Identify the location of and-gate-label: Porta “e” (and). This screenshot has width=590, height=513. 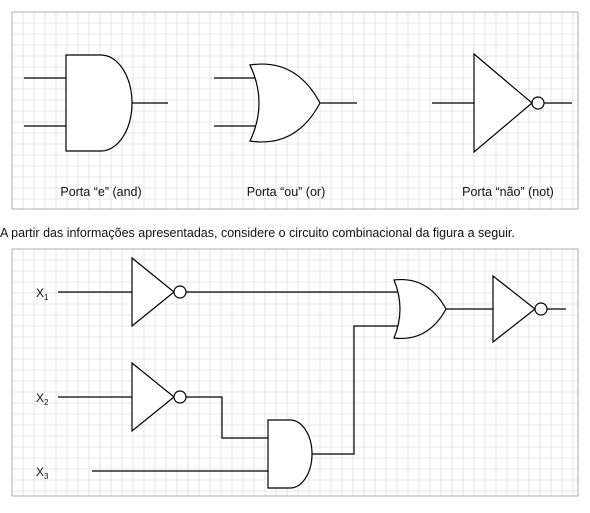
(100, 192).